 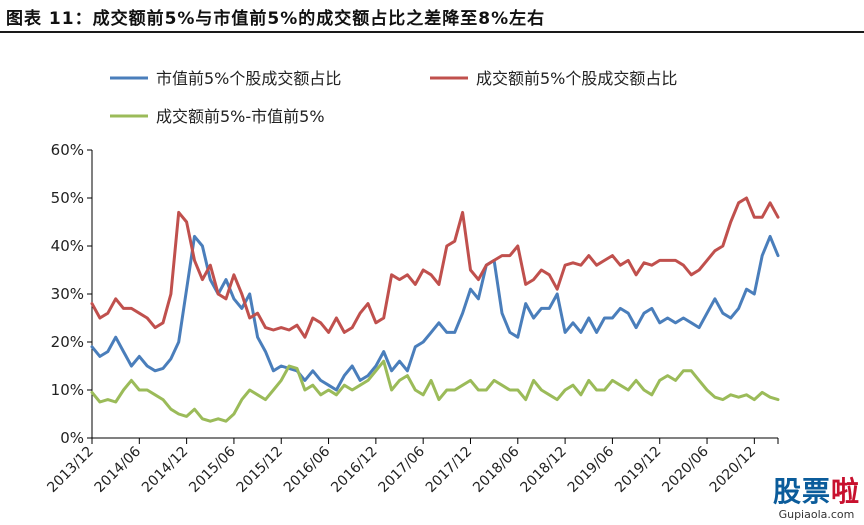 What do you see at coordinates (435, 391) in the screenshot?
I see `series-line-green` at bounding box center [435, 391].